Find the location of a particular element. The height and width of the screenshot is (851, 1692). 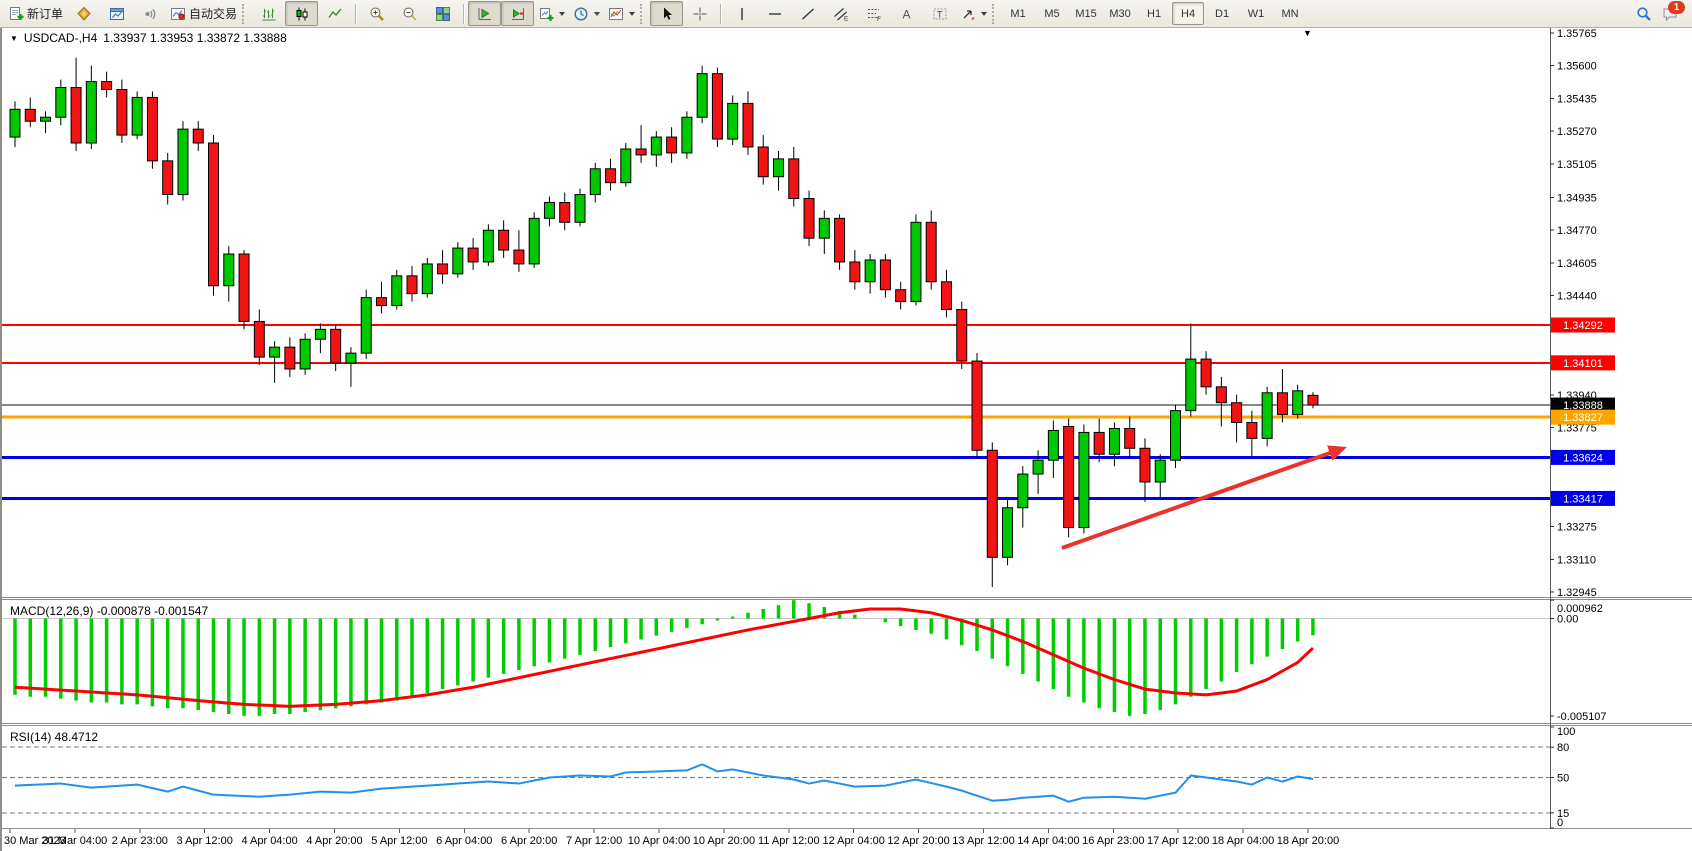

bar-chart-button is located at coordinates (268, 13).